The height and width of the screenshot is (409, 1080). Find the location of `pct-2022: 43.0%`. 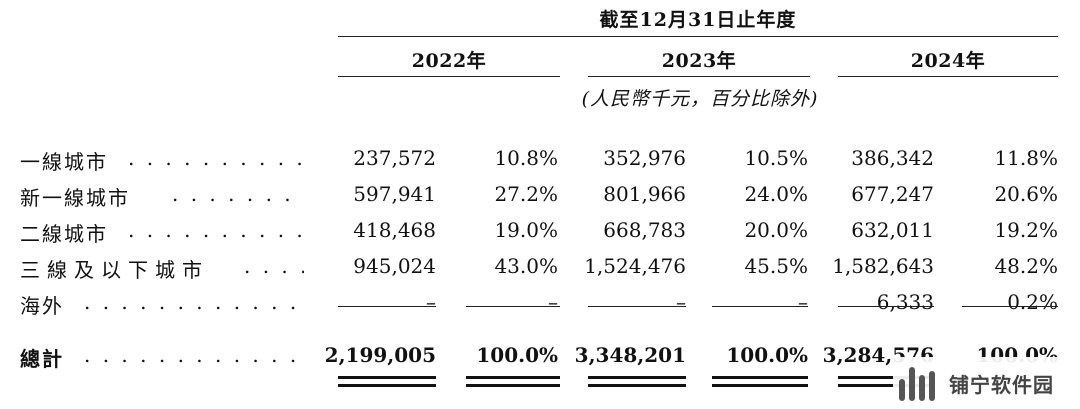

pct-2022: 43.0% is located at coordinates (526, 266).